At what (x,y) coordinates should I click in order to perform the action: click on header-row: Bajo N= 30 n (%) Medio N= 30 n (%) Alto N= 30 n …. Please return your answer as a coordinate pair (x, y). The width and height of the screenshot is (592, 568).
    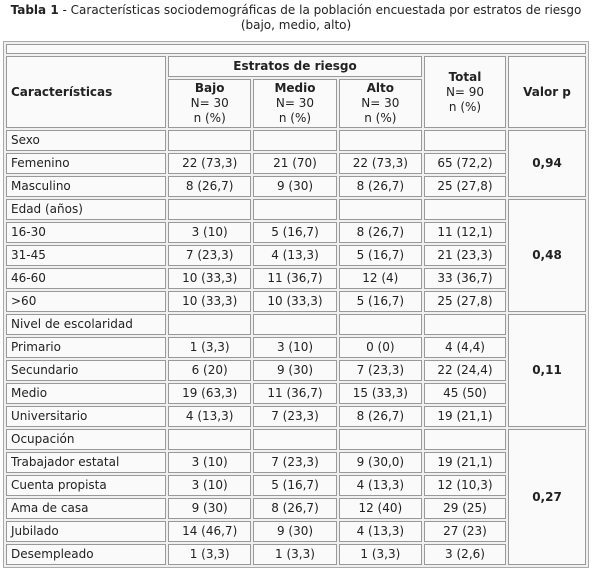
    Looking at the image, I should click on (296, 103).